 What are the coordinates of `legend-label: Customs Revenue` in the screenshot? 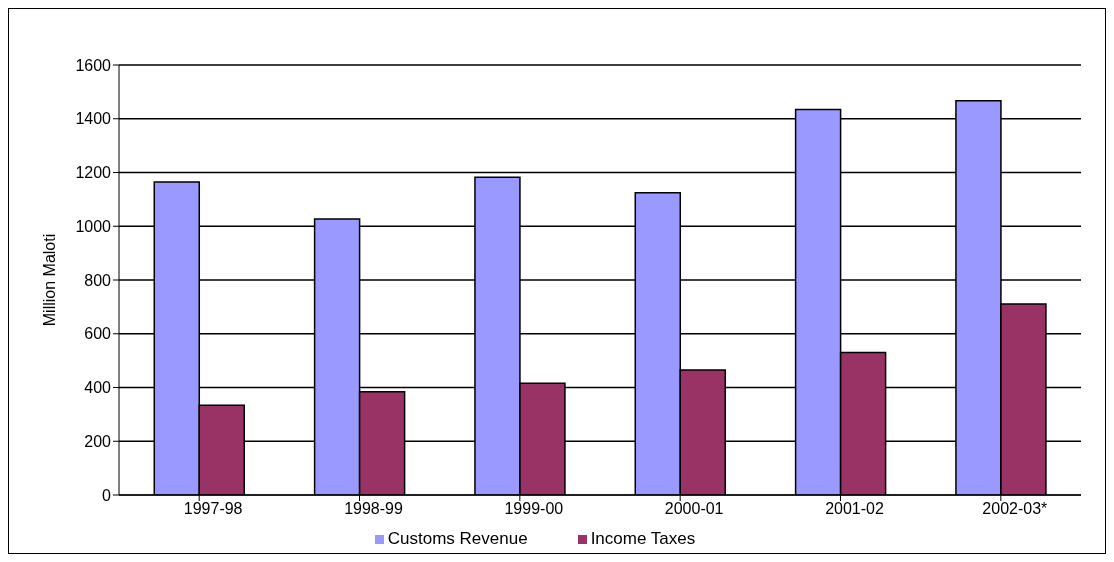 It's located at (457, 538).